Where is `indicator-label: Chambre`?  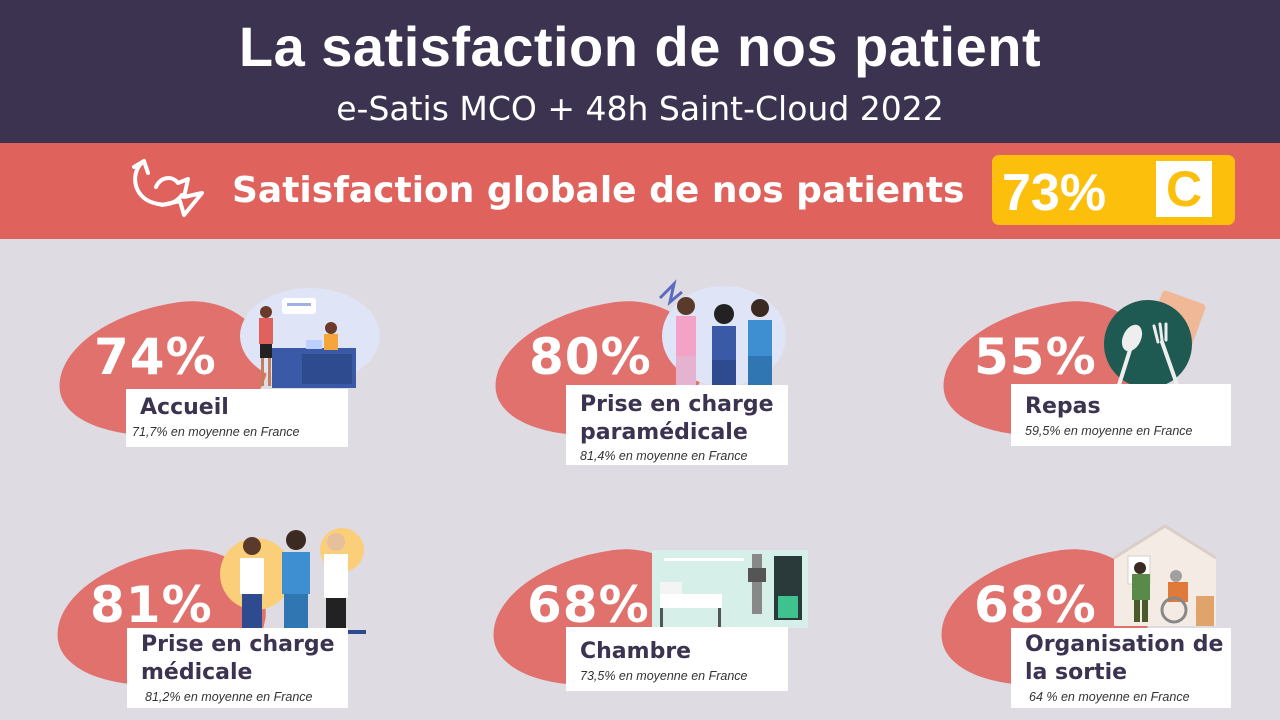 indicator-label: Chambre is located at coordinates (636, 651).